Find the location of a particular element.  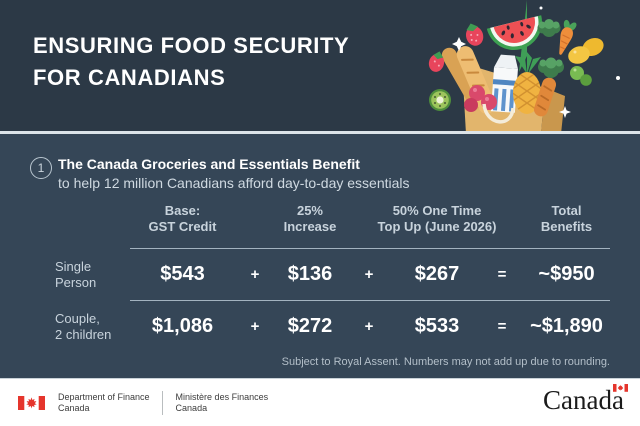

single-increase-value: $136 is located at coordinates (310, 274).